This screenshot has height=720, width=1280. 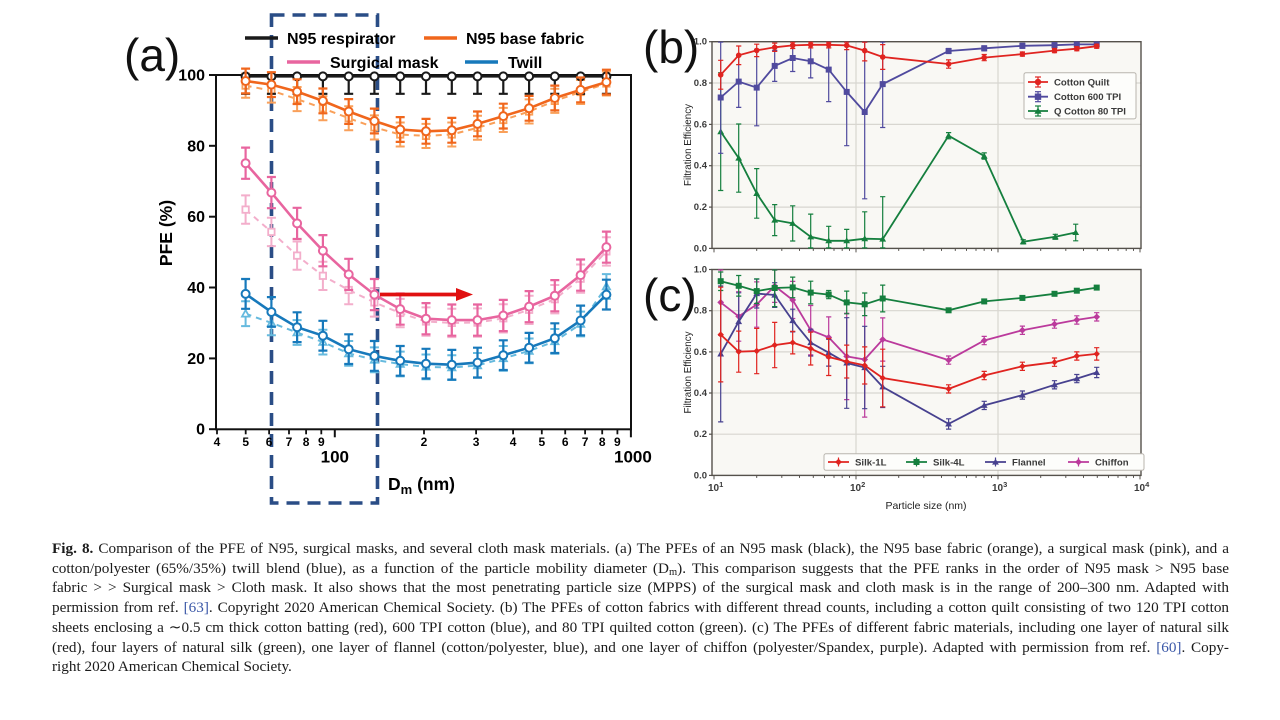 I want to click on svg-text: Silk-1L, so click(x=871, y=463).